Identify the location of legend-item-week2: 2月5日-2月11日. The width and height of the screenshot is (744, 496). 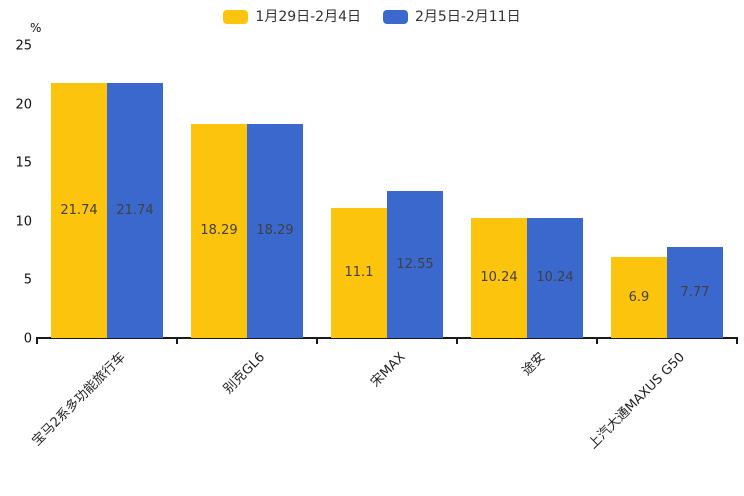
(452, 17).